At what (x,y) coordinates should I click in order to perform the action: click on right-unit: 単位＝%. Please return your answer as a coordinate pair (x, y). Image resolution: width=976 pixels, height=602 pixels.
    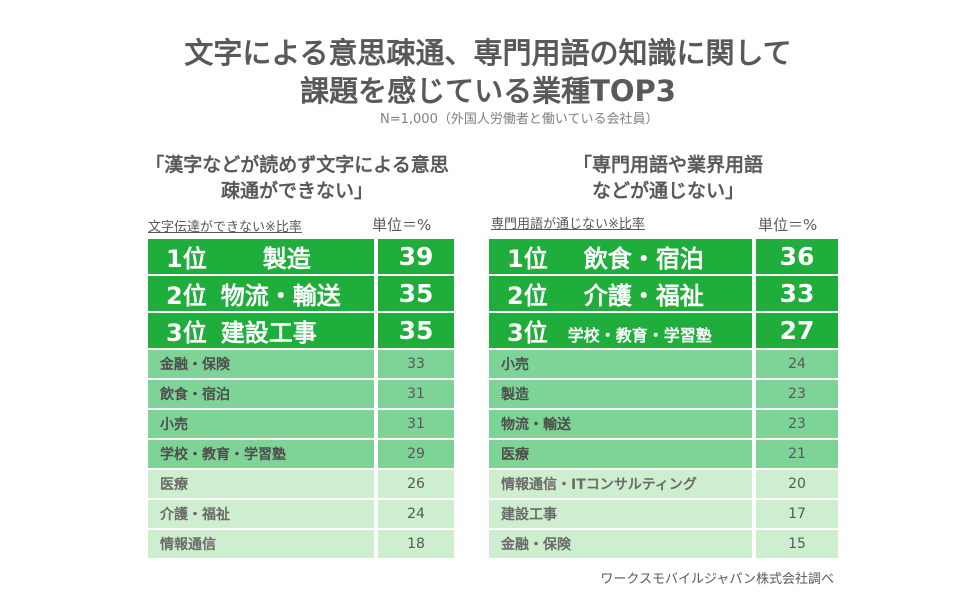
    Looking at the image, I should click on (788, 225).